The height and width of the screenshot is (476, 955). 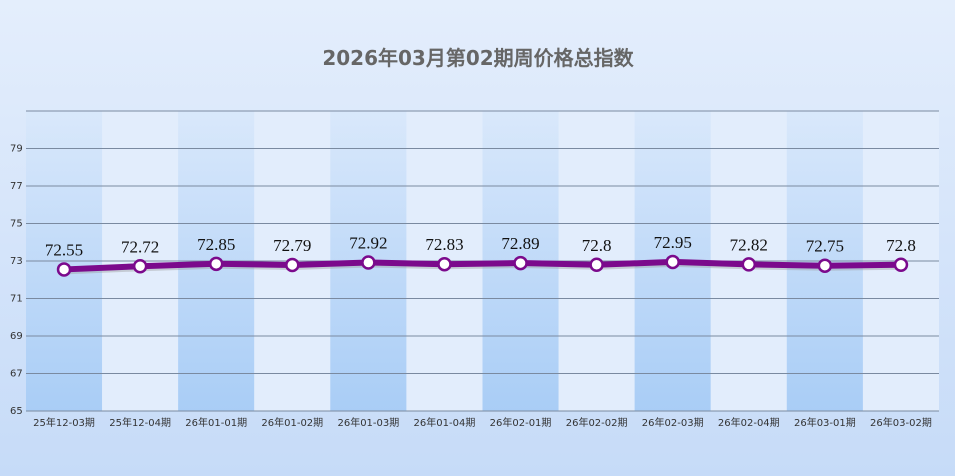 I want to click on value-label: 72.83, so click(x=444, y=244).